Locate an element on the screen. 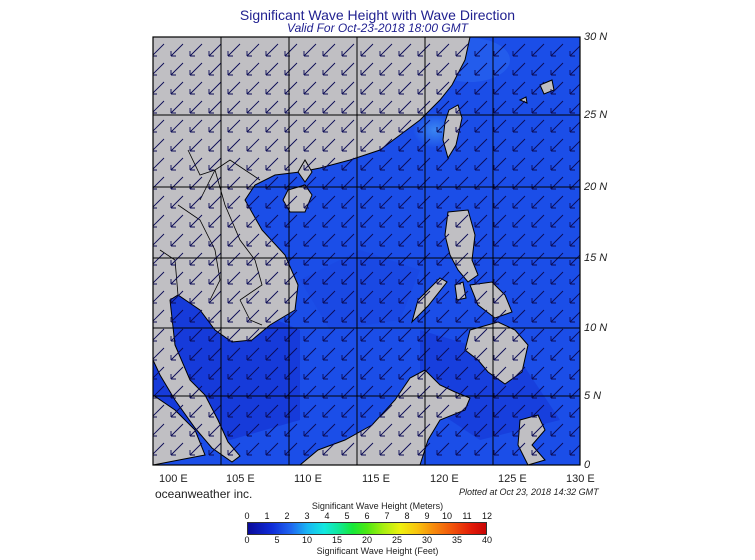  colorbar-meter-tick: 5 is located at coordinates (347, 516).